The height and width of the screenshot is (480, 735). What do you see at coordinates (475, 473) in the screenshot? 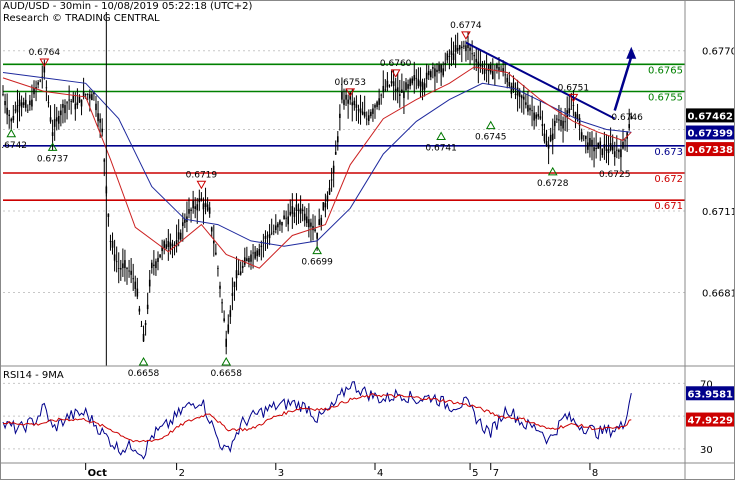
I see `time-tick-label: 5` at bounding box center [475, 473].